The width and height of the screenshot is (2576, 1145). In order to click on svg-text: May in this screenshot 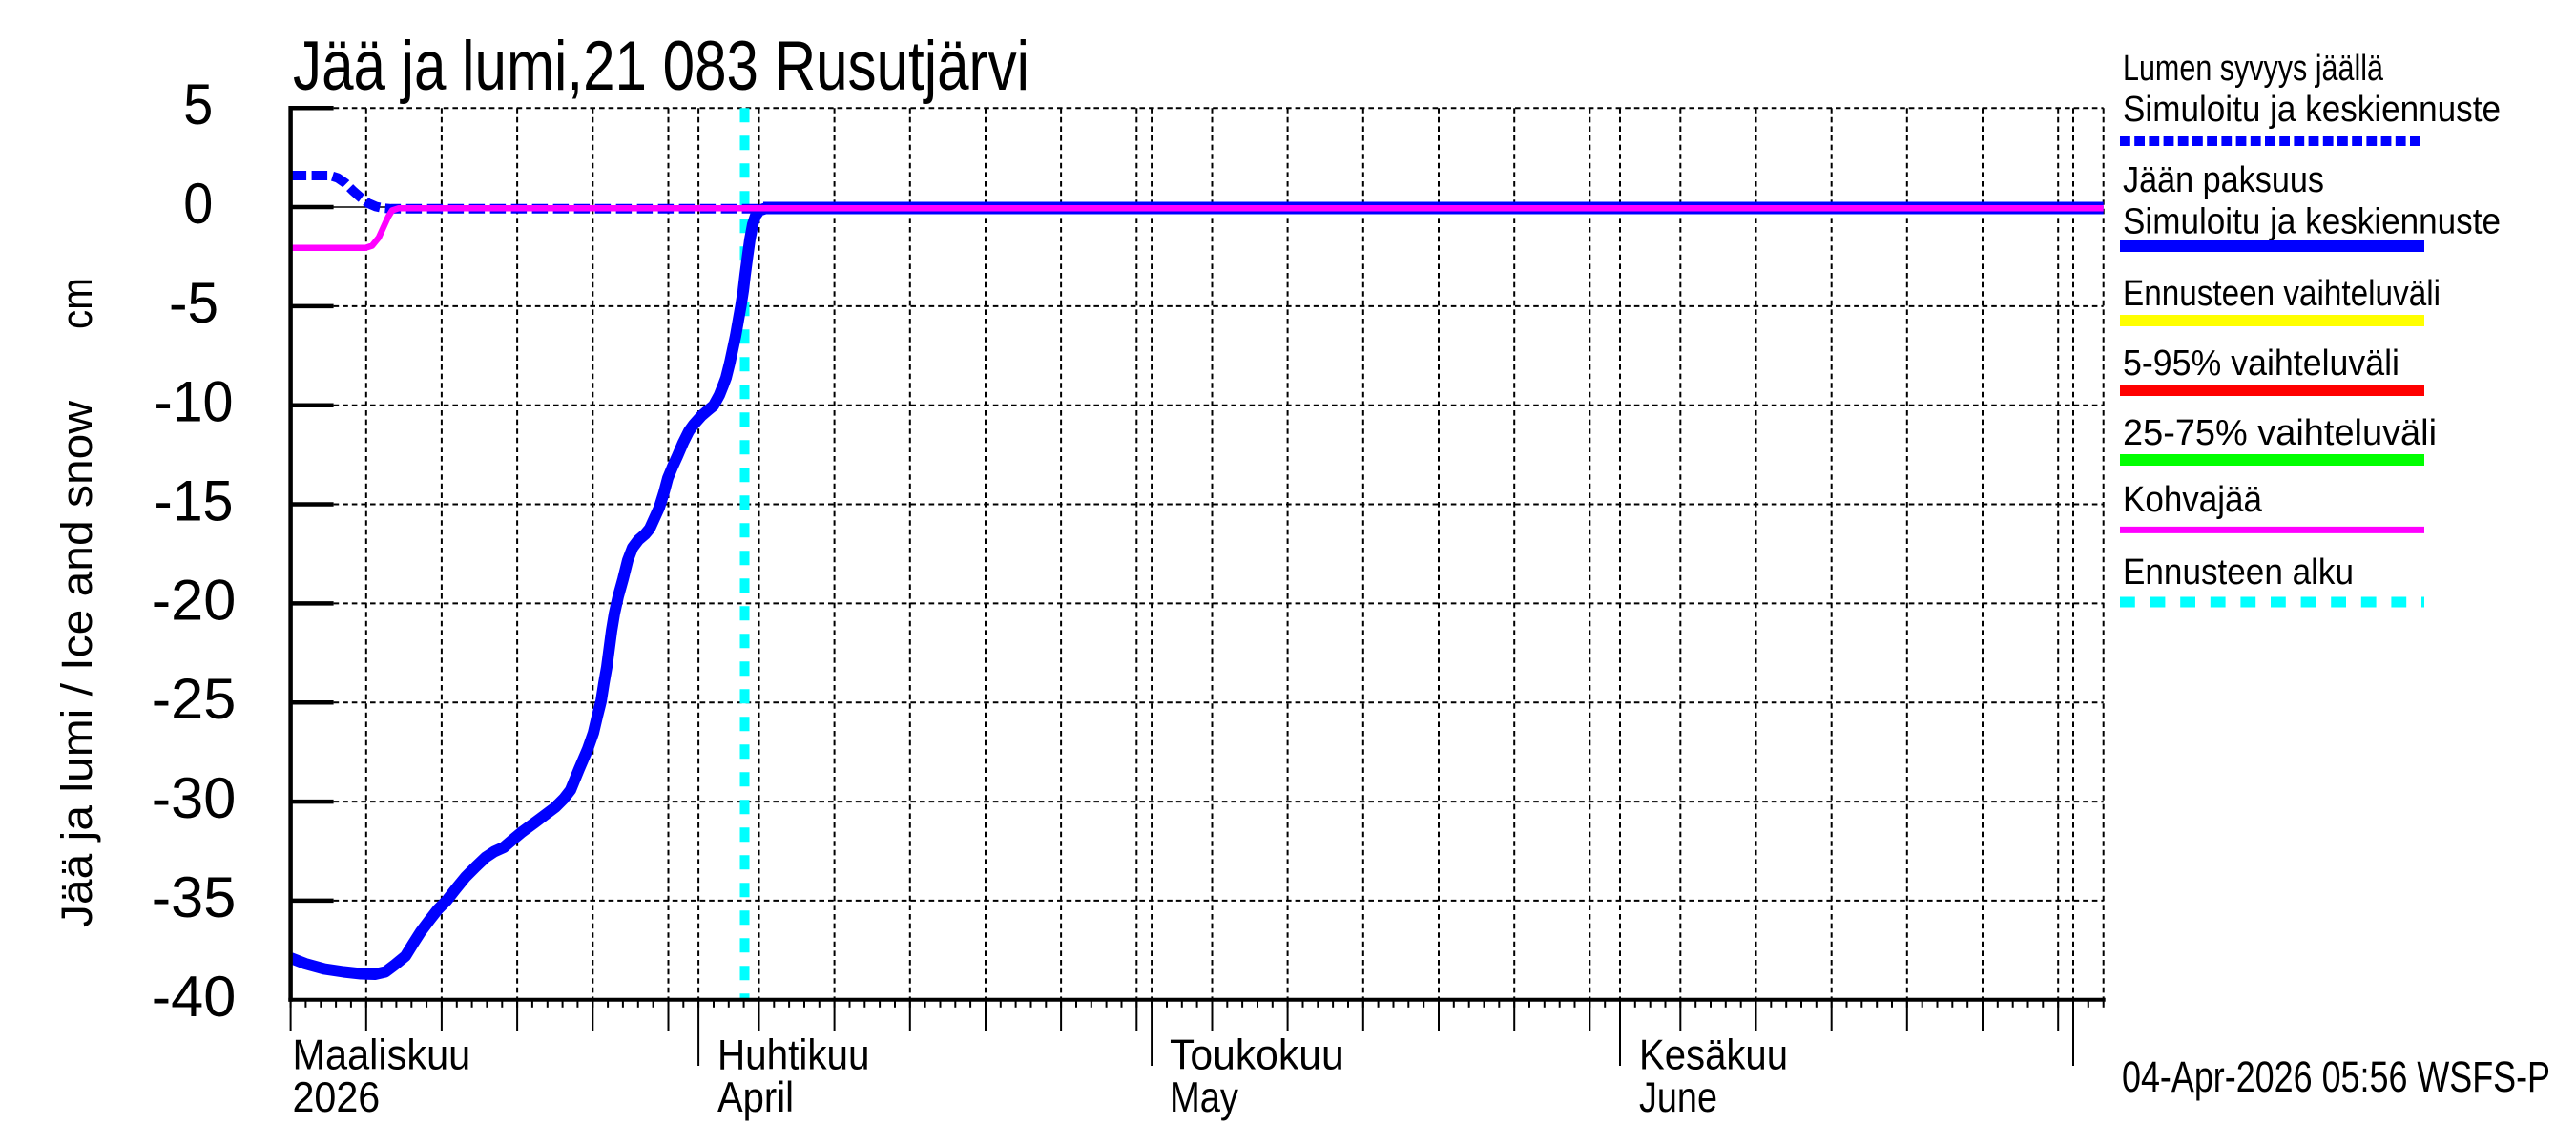, I will do `click(1204, 1098)`.